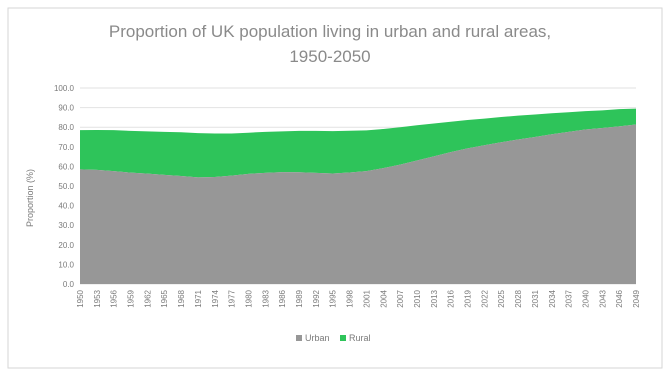 The width and height of the screenshot is (672, 378). I want to click on legend-label-urban: Urban, so click(317, 338).